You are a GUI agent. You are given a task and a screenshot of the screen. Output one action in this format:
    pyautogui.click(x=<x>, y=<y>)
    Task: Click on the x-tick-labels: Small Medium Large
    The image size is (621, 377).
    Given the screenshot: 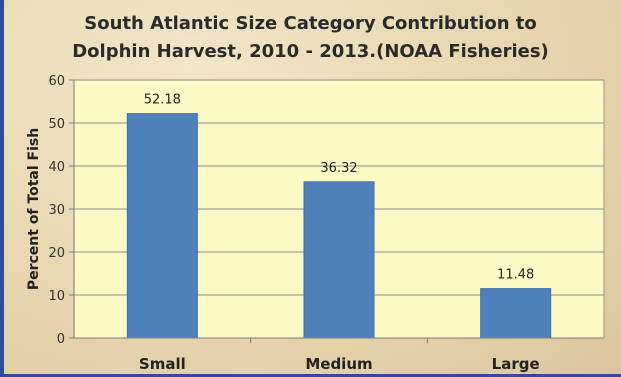 What is the action you would take?
    pyautogui.click(x=339, y=355)
    